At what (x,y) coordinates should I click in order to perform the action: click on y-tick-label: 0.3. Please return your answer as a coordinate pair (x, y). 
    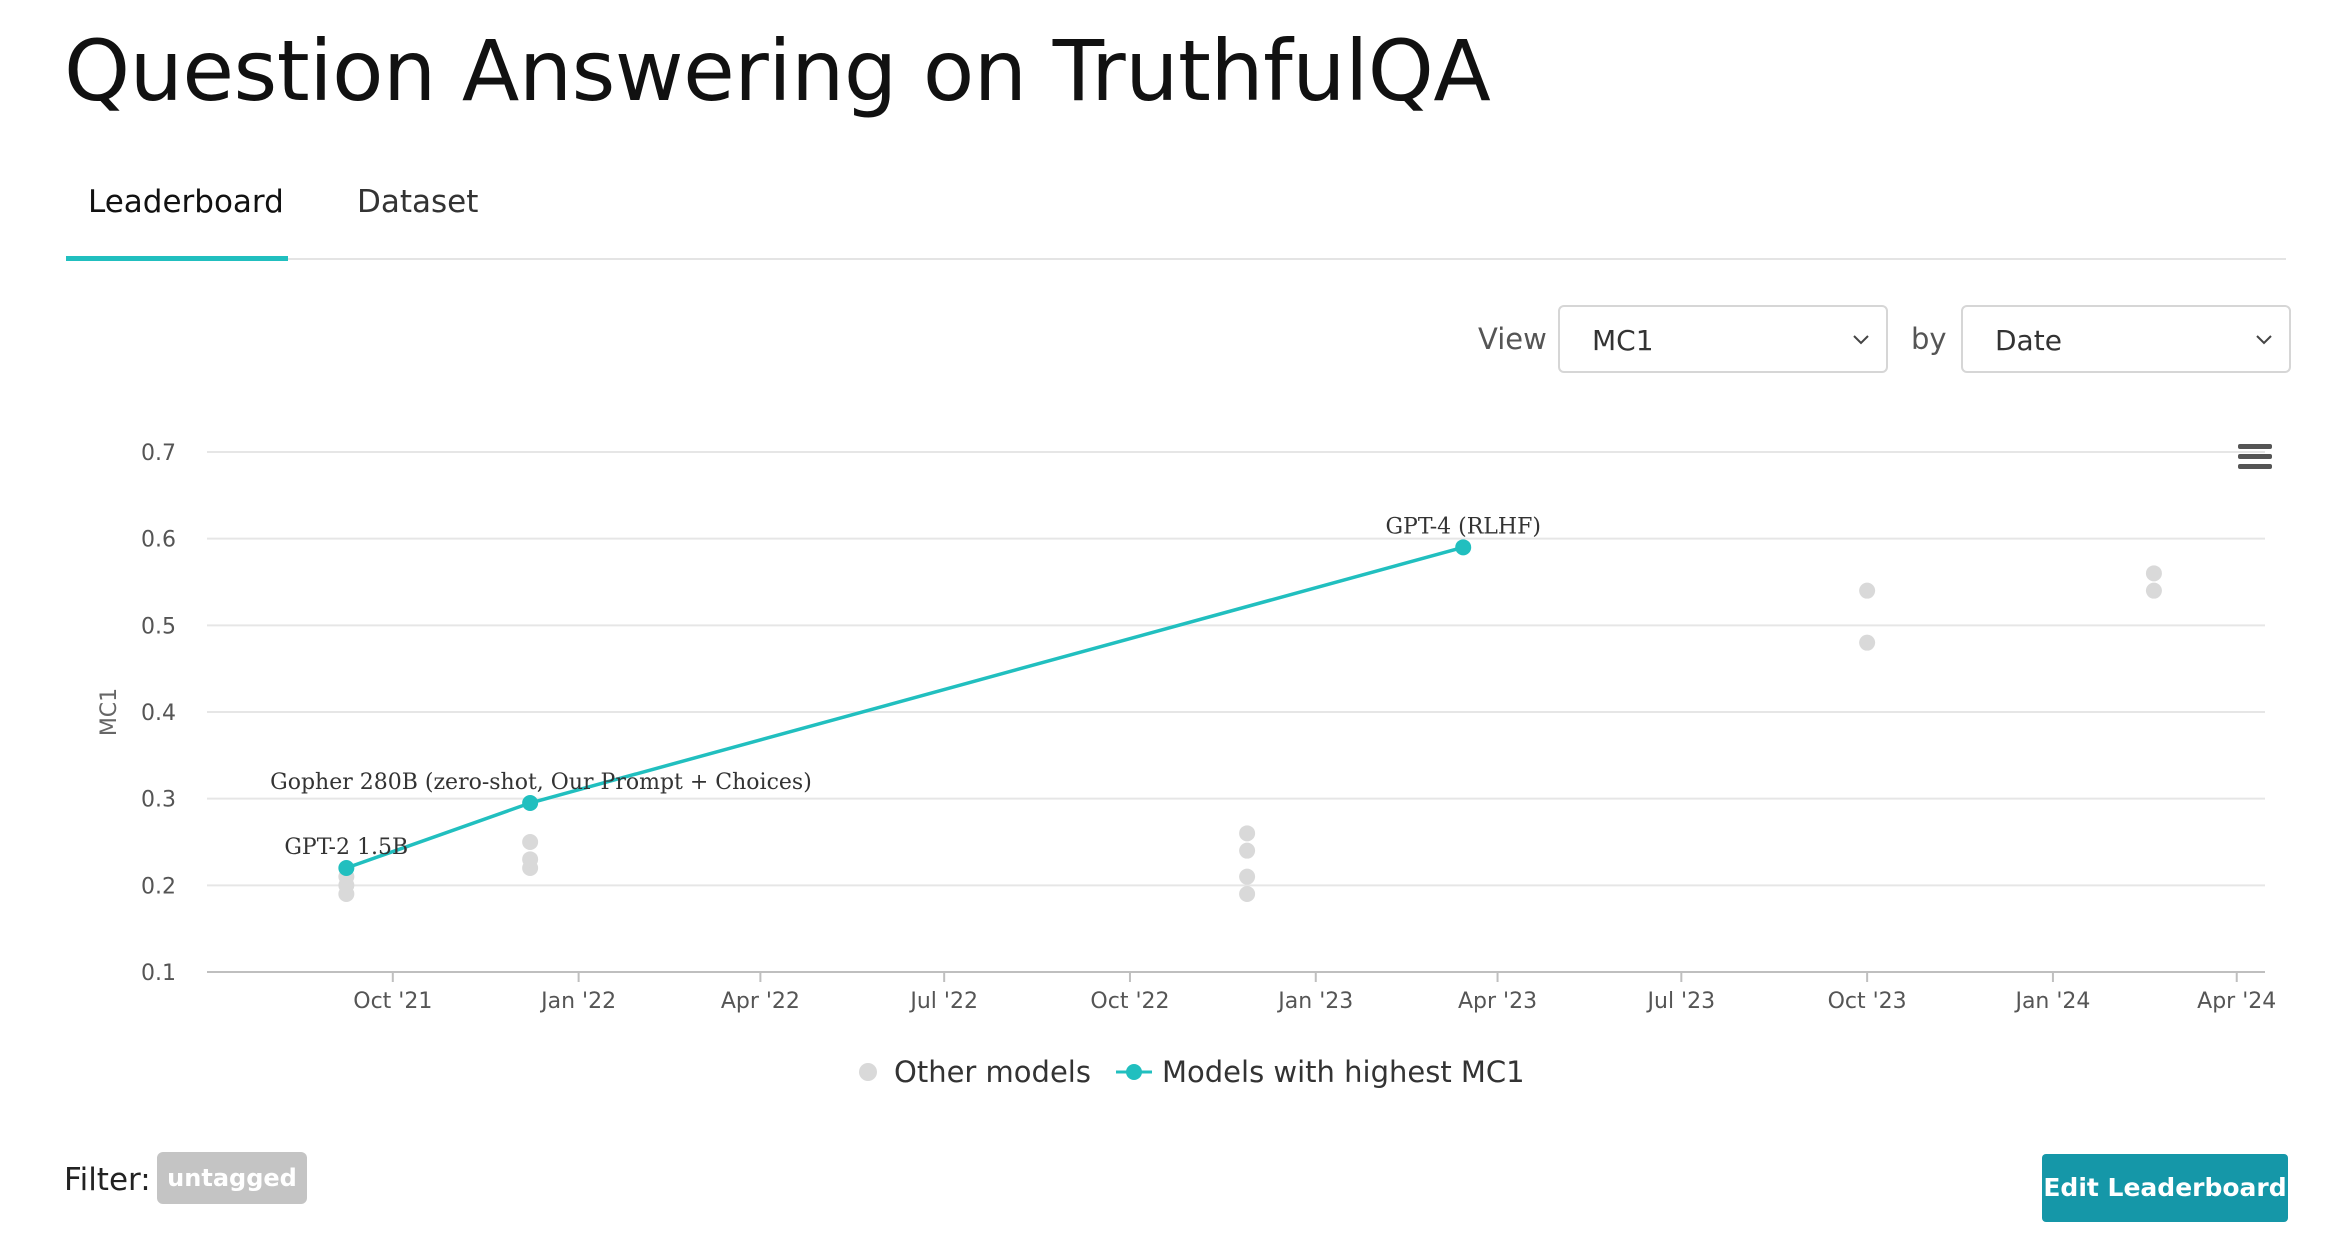
    Looking at the image, I should click on (158, 800).